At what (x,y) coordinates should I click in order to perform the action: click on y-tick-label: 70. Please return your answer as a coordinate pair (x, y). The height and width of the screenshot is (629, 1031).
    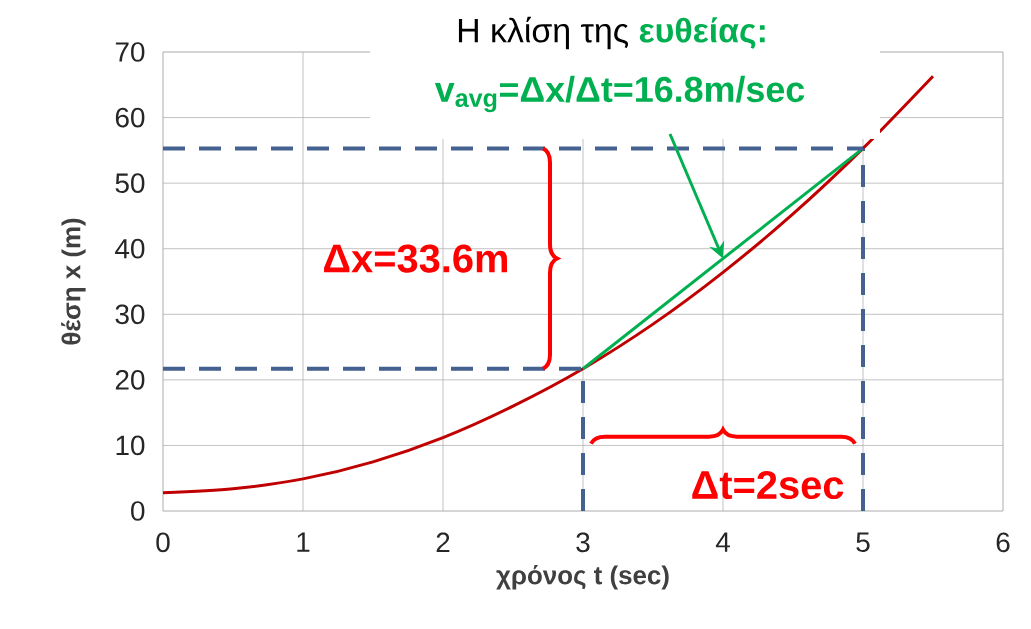
    Looking at the image, I should click on (130, 52).